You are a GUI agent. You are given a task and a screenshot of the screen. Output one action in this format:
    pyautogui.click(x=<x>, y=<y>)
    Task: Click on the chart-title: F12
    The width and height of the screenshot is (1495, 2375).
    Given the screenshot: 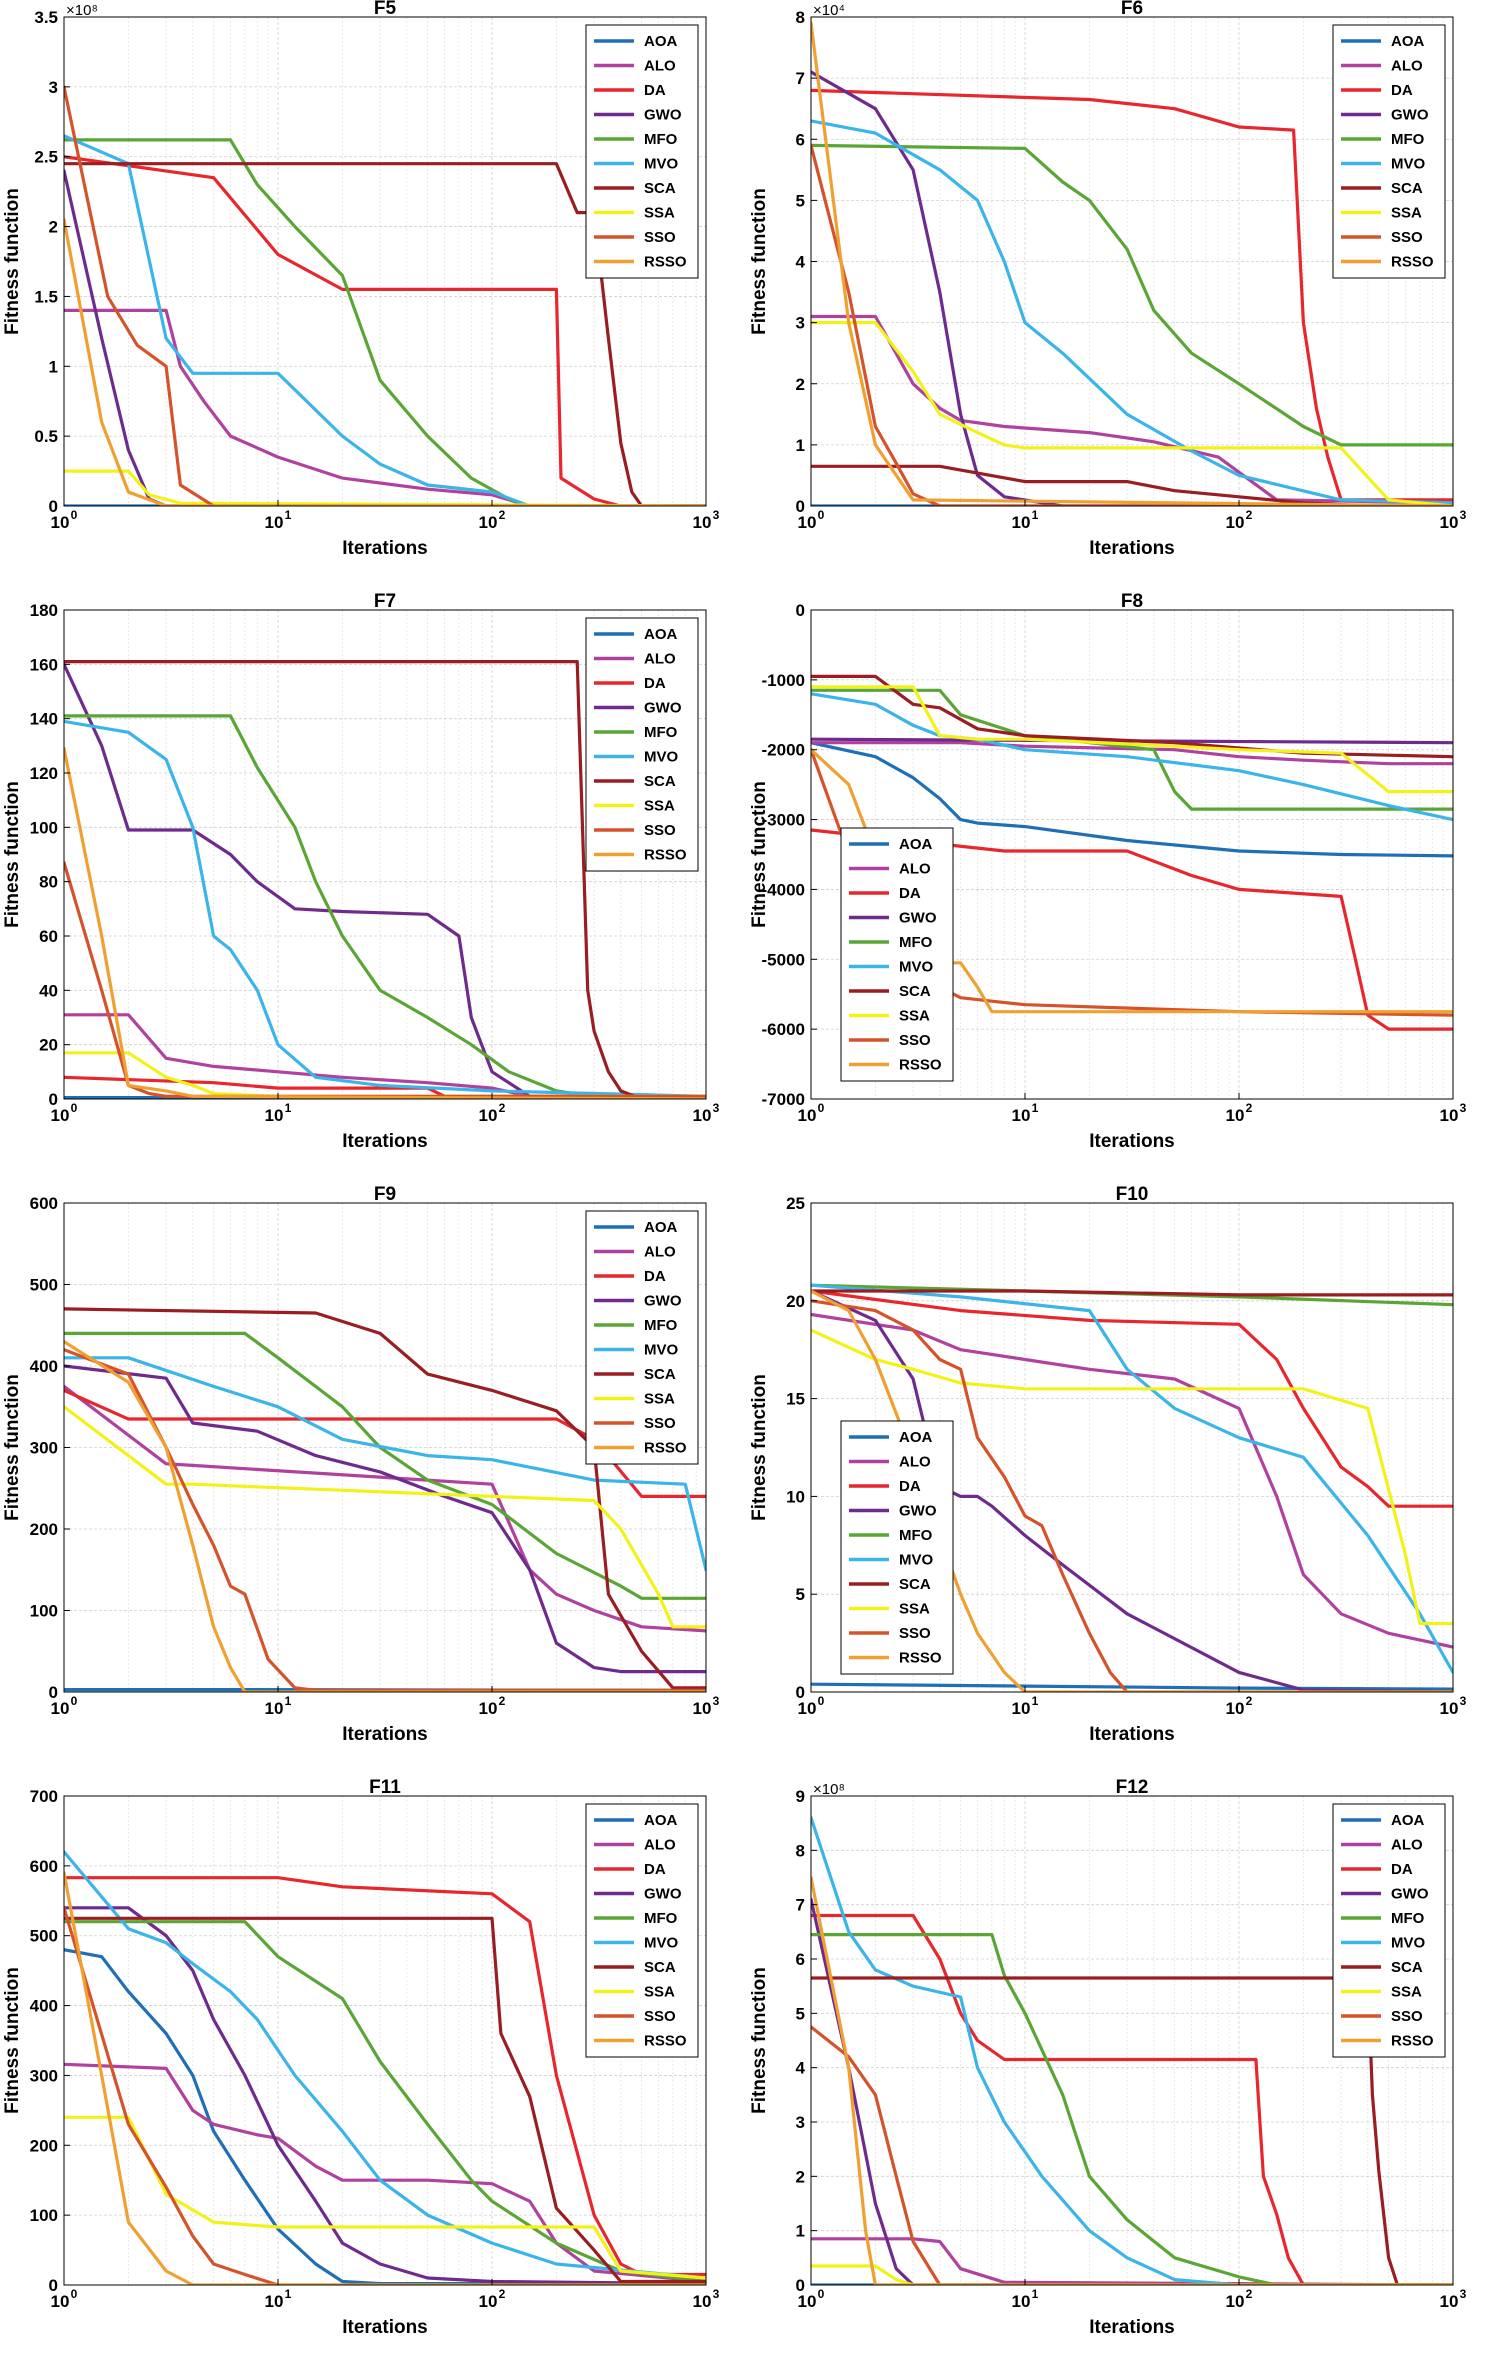 What is the action you would take?
    pyautogui.click(x=1132, y=1787)
    